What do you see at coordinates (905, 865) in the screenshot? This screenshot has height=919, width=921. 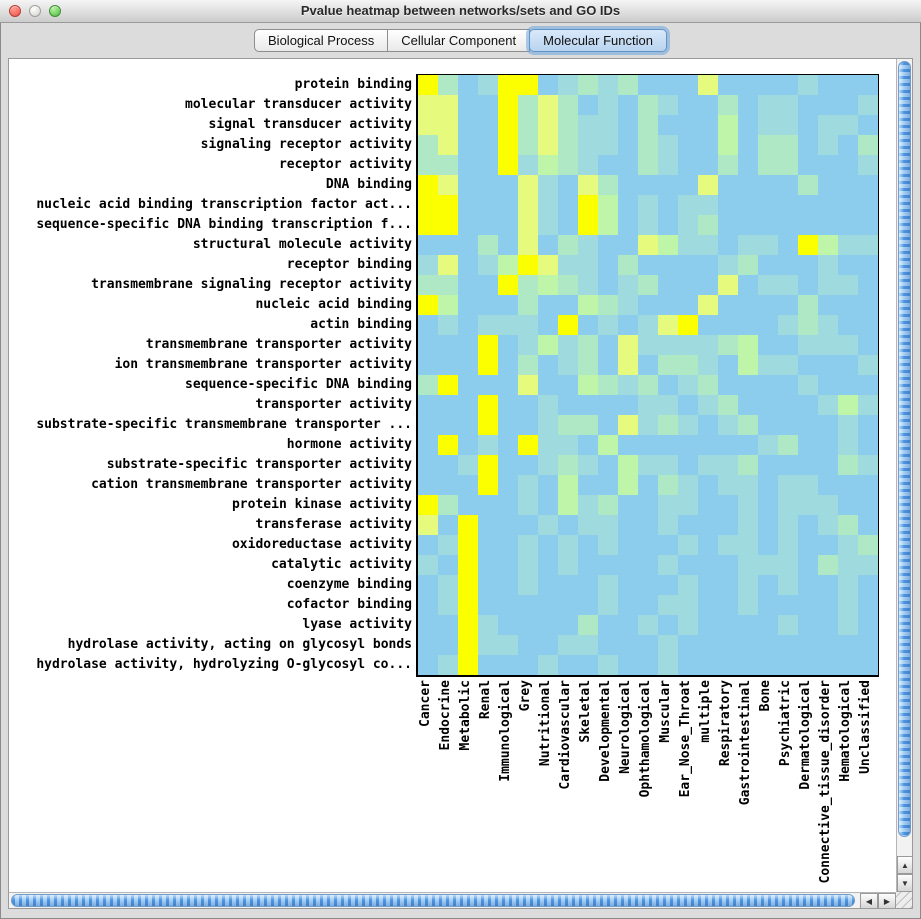 I see `scroll-up-button: ▲` at bounding box center [905, 865].